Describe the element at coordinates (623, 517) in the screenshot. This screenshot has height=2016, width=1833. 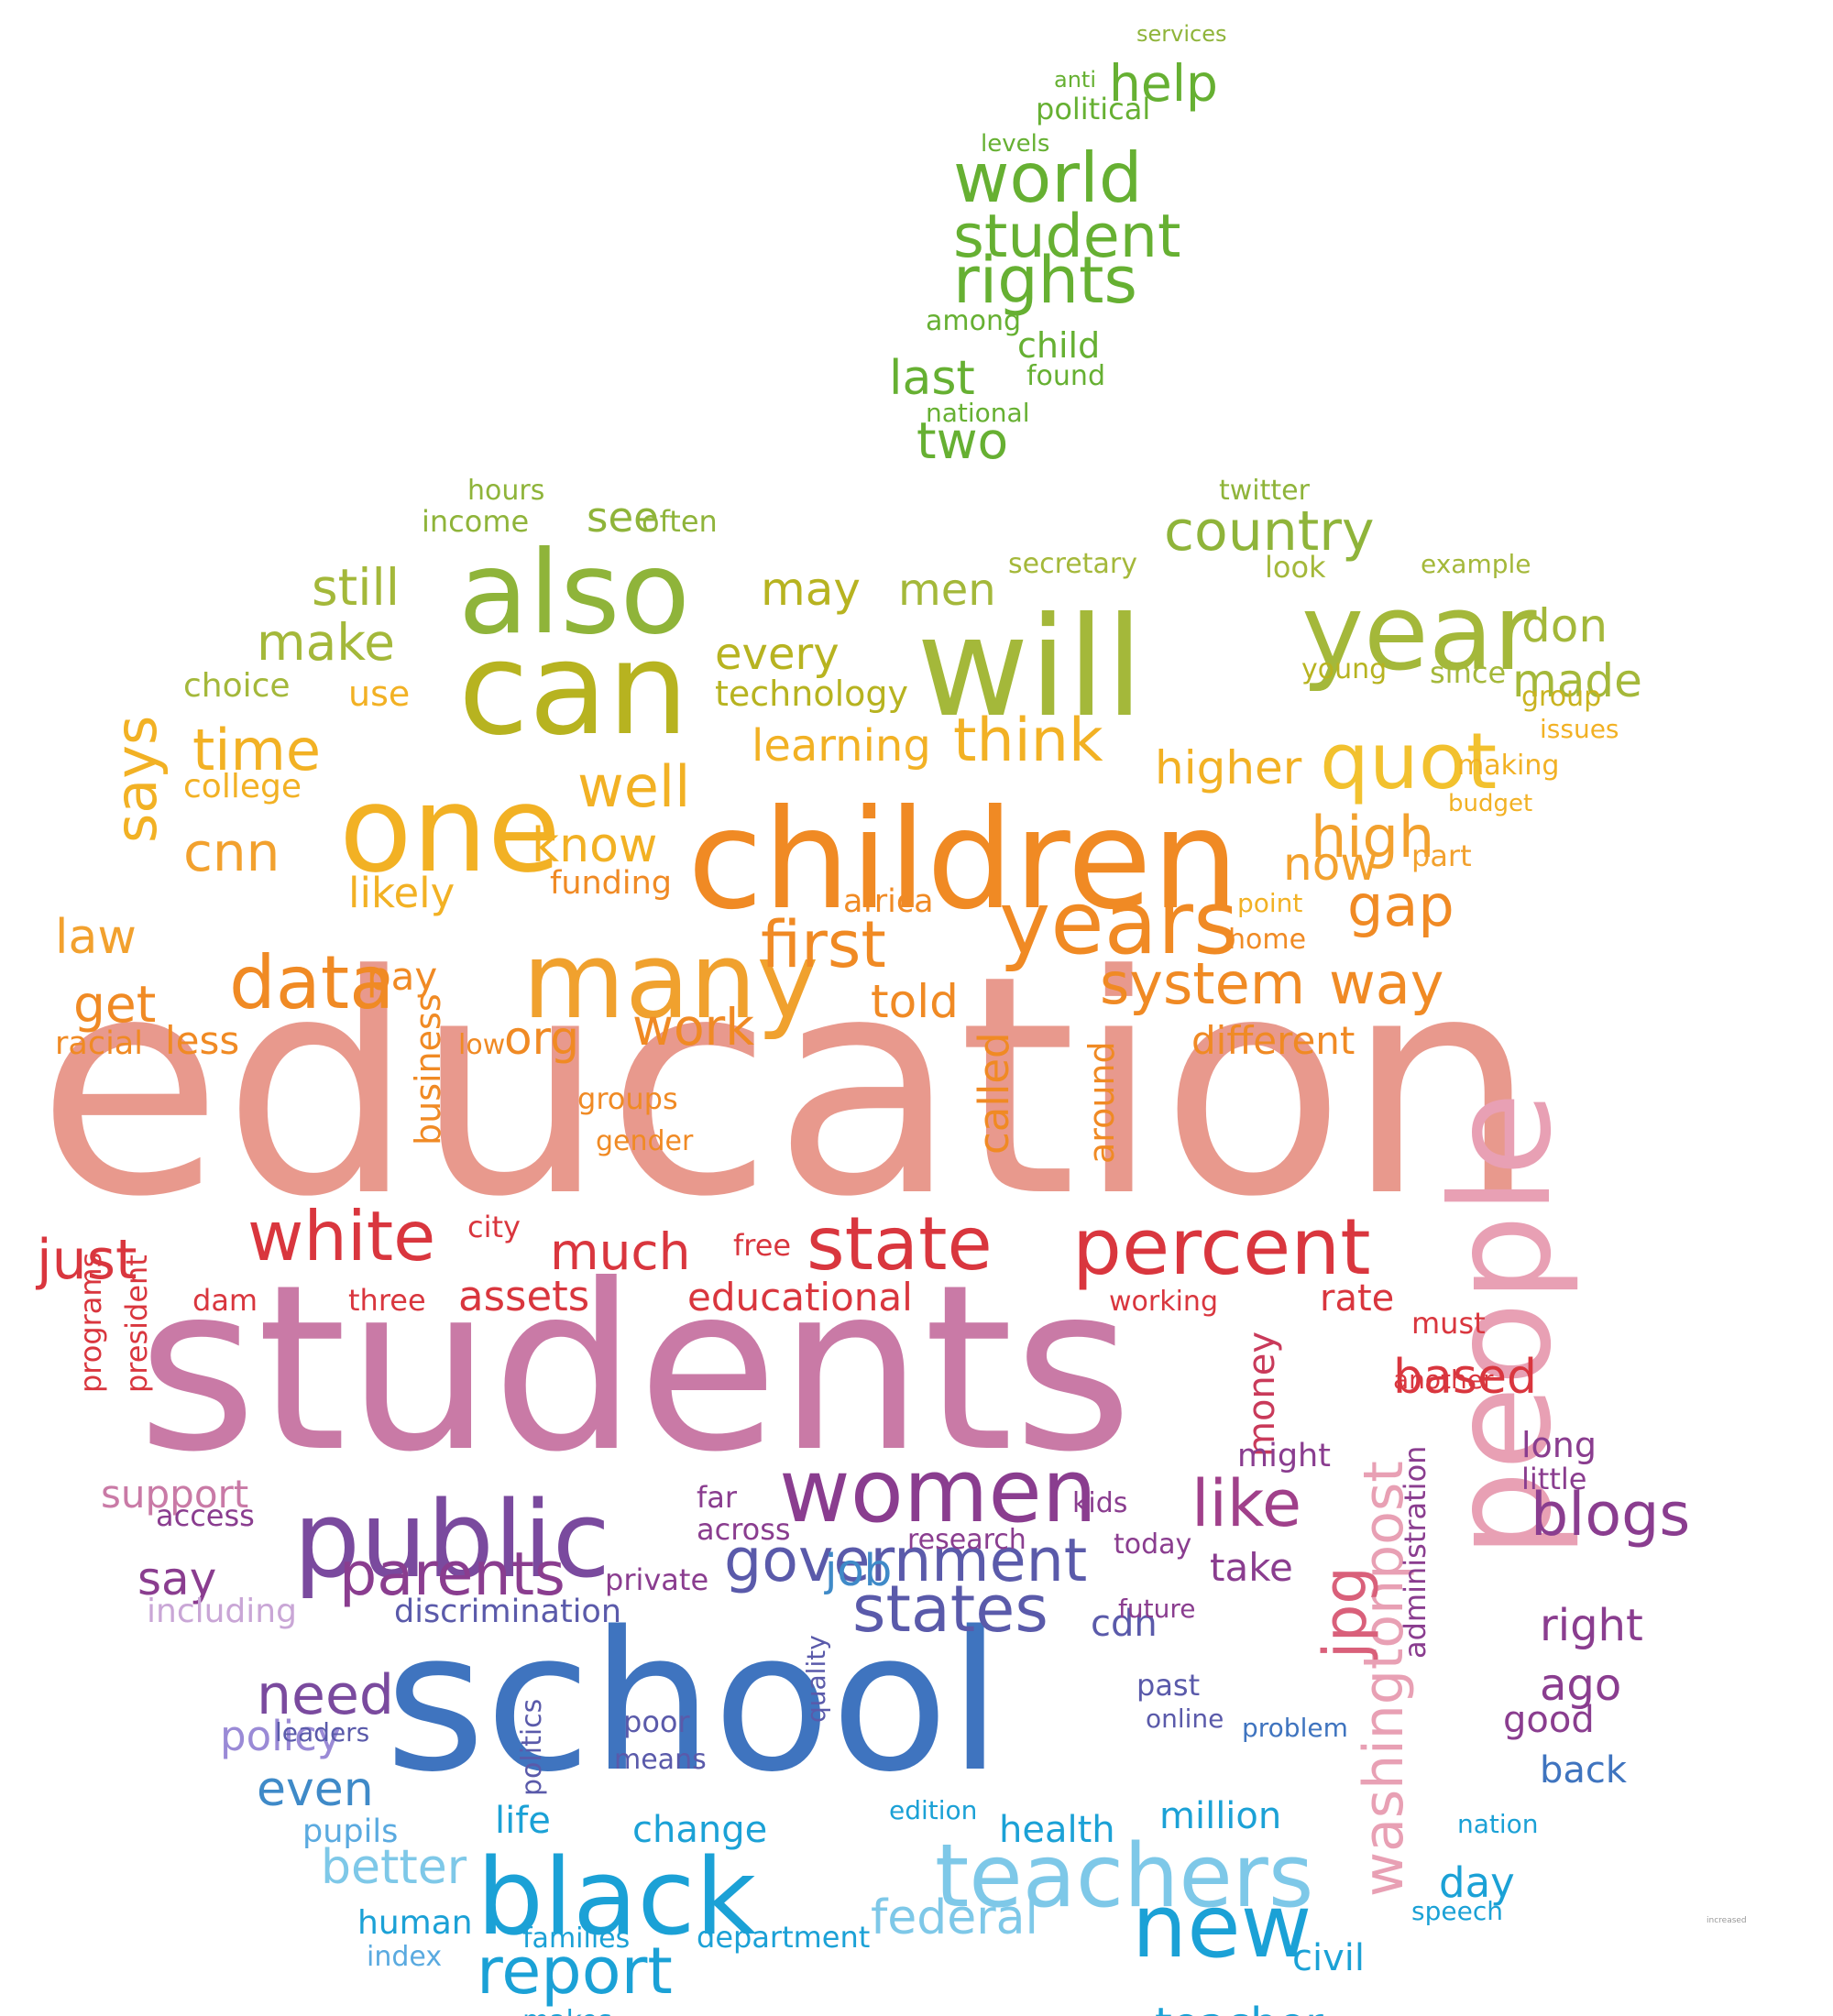
I see `word-see: see` at that location.